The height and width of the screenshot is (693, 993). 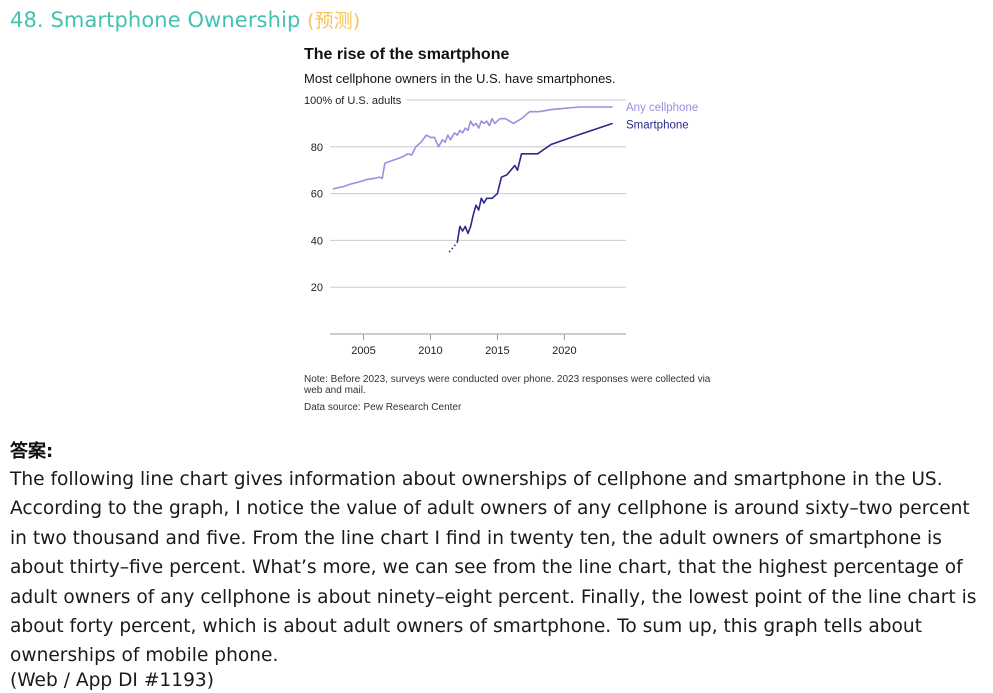 I want to click on series-label-smartphone: Smartphone, so click(x=657, y=125).